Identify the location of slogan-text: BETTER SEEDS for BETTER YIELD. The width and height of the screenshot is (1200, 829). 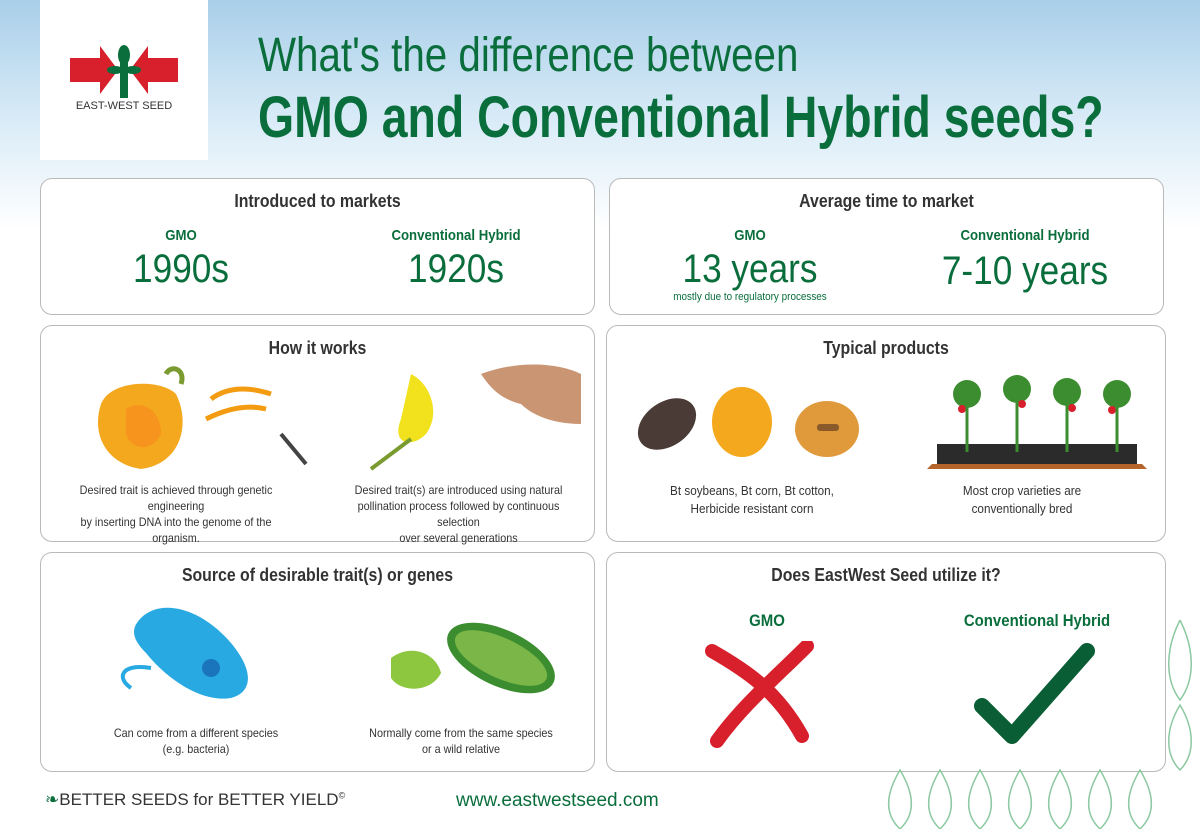
(199, 799).